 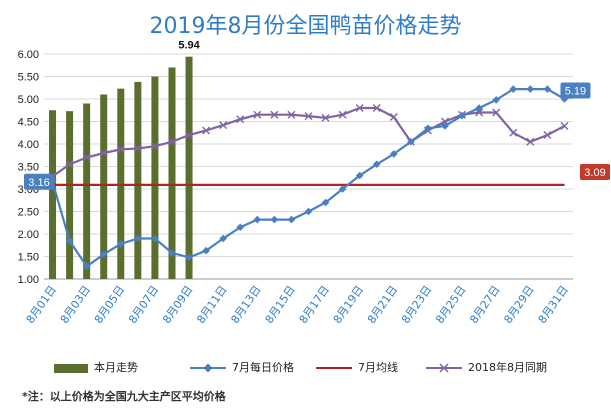 I want to click on y-tick-label: 5.50, so click(x=28, y=78).